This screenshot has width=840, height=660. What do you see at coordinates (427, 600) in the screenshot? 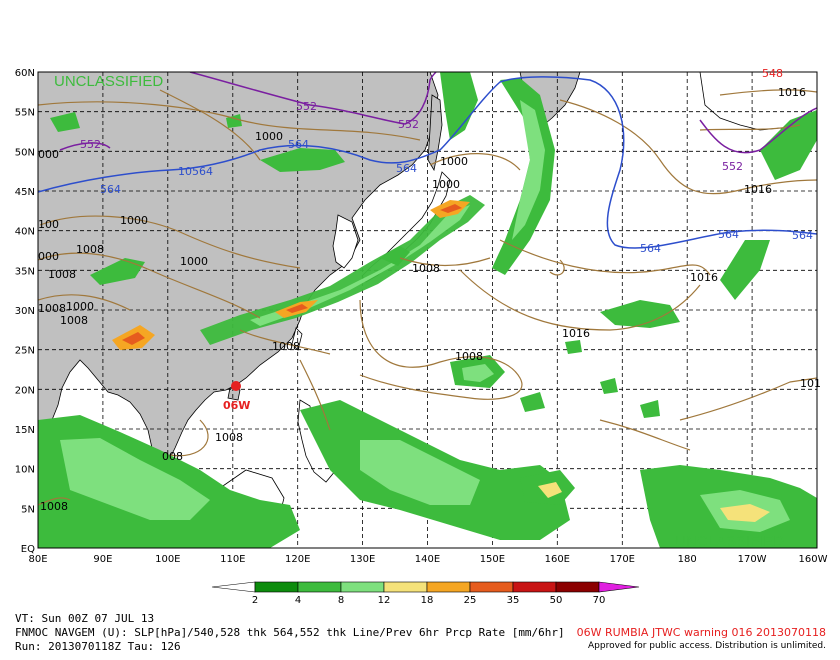
I see `legend-tick-label: 18` at bounding box center [427, 600].